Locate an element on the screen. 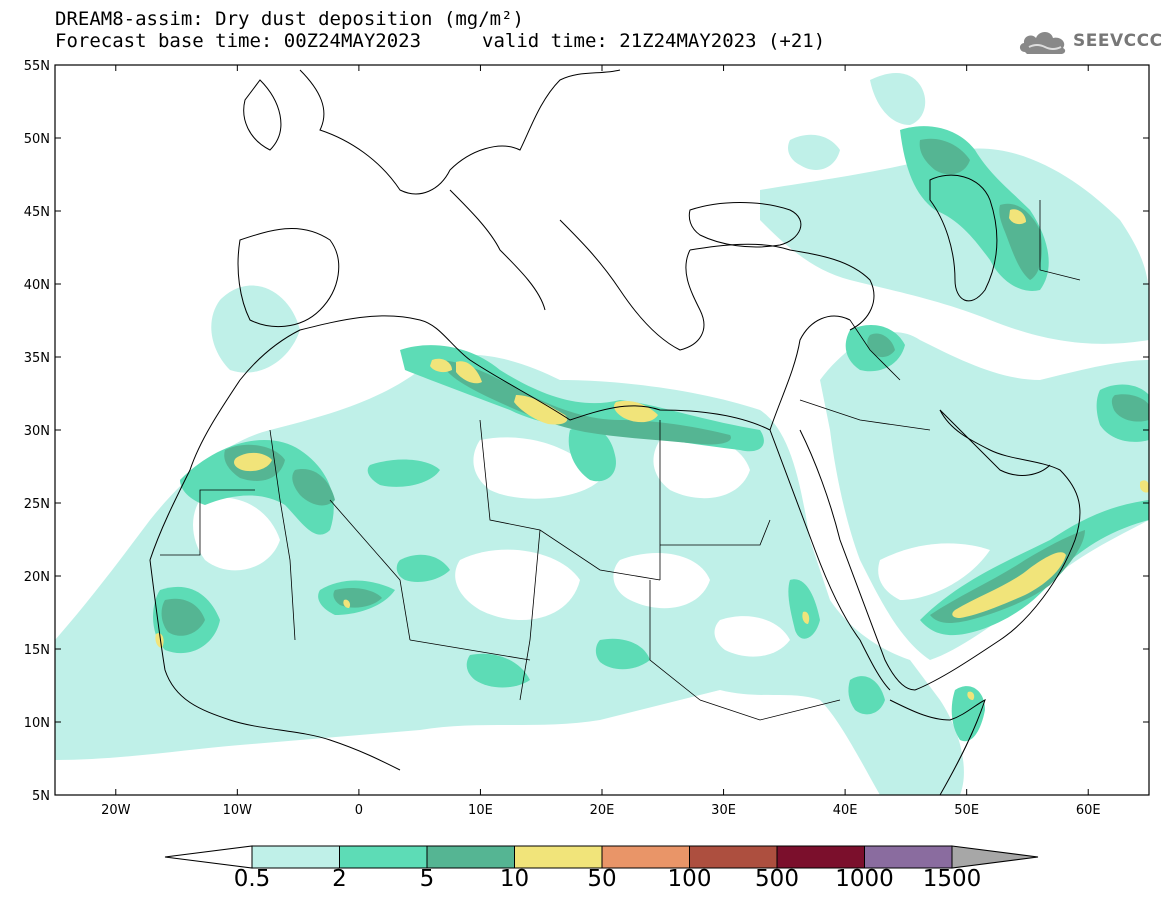  cloud-icon is located at coordinates (1042, 43).